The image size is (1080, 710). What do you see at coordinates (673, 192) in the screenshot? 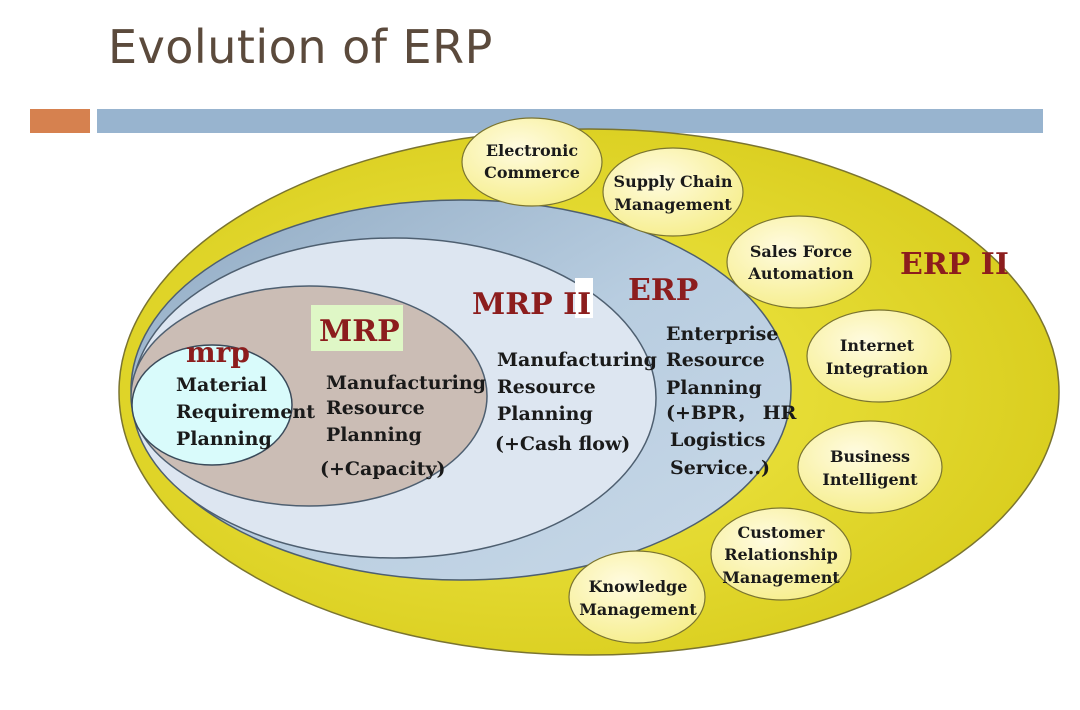
I see `satellite-supply-chain-management: Supply Chain Management` at bounding box center [673, 192].